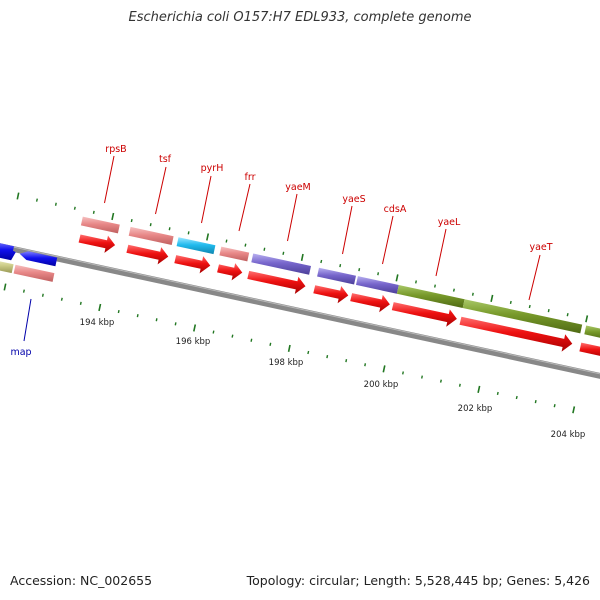 This screenshot has width=600, height=600. What do you see at coordinates (212, 168) in the screenshot?
I see `gene-label-pyrH: pyrH` at bounding box center [212, 168].